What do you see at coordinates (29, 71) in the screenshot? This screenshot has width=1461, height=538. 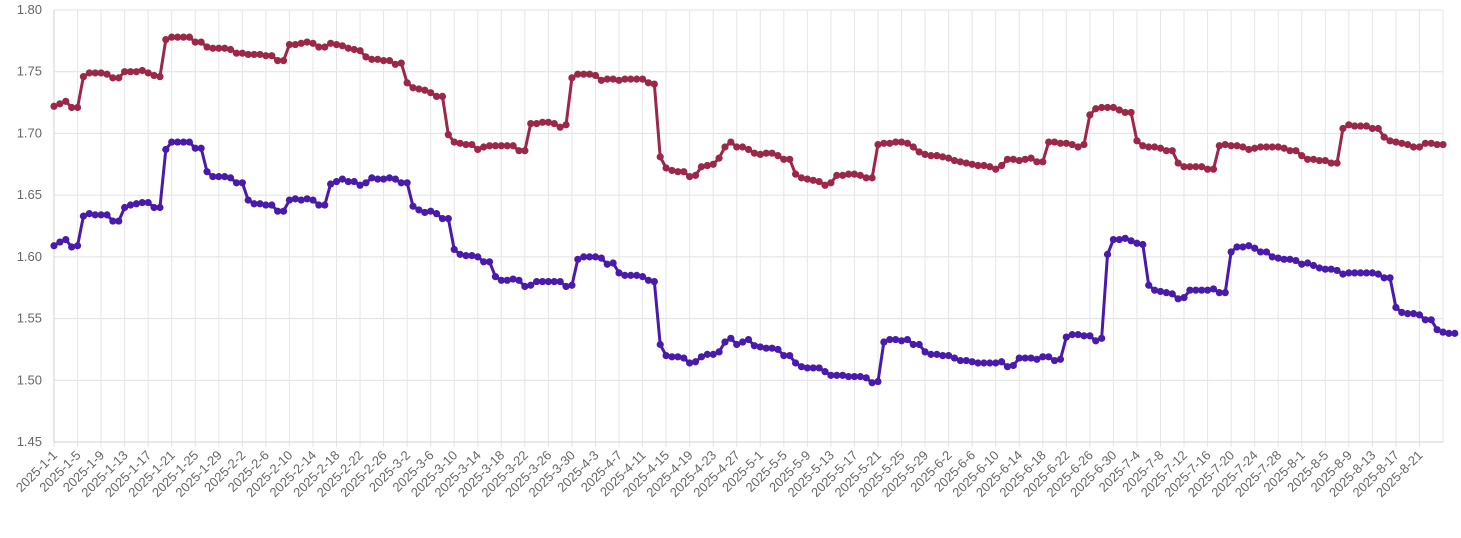 I see `y-tick-label: 1.75` at bounding box center [29, 71].